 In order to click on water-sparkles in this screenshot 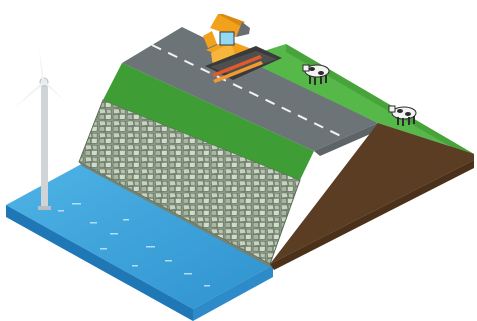, I will do `click(134, 245)`.